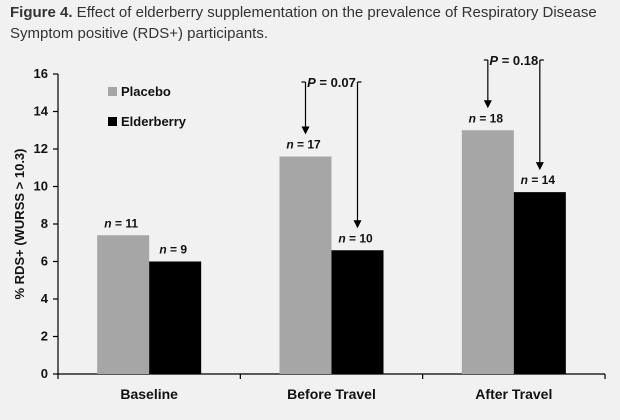 Image resolution: width=620 pixels, height=420 pixels. I want to click on y-tick-label: 2, so click(44, 336).